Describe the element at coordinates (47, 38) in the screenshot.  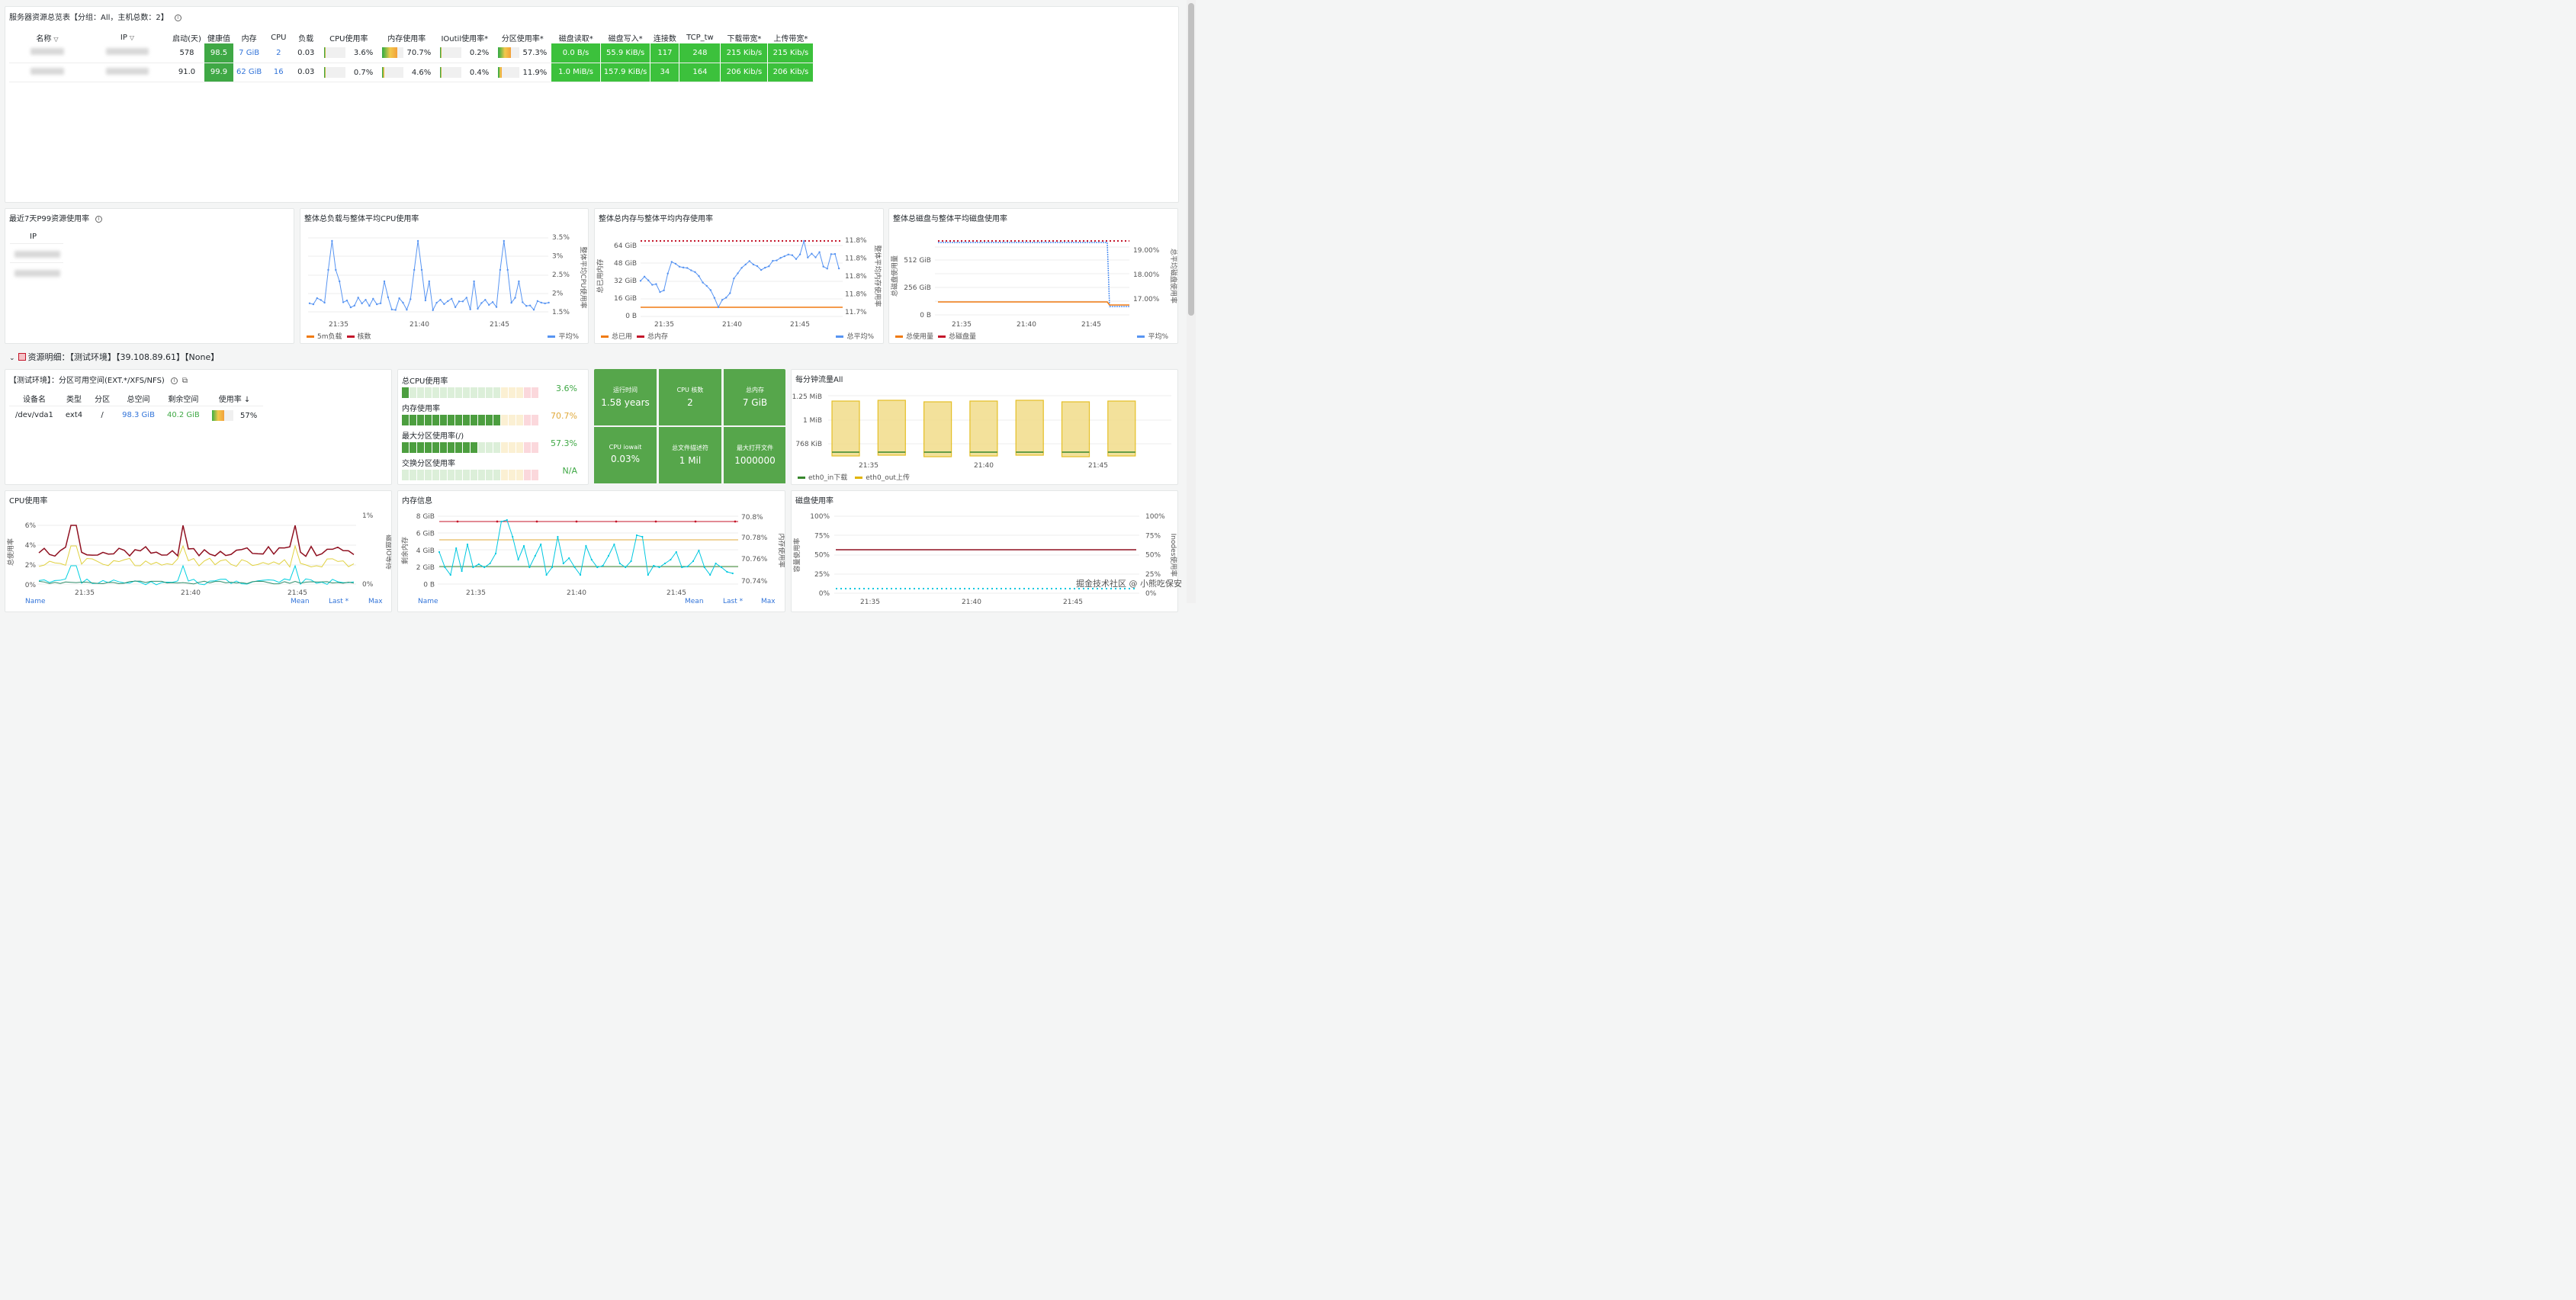
I see `column-header: 名称 ▽` at that location.